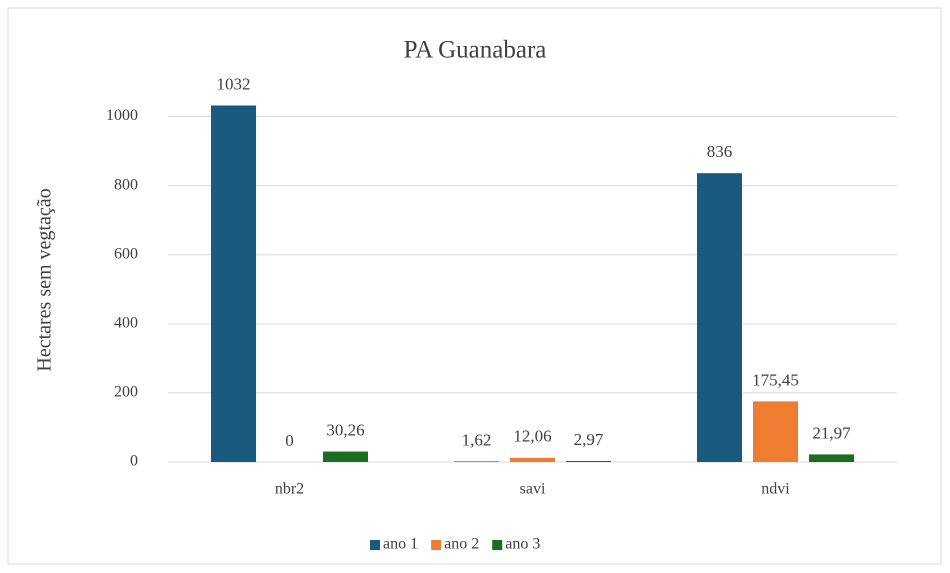  Describe the element at coordinates (831, 432) in the screenshot. I see `data-label: 21,97` at that location.